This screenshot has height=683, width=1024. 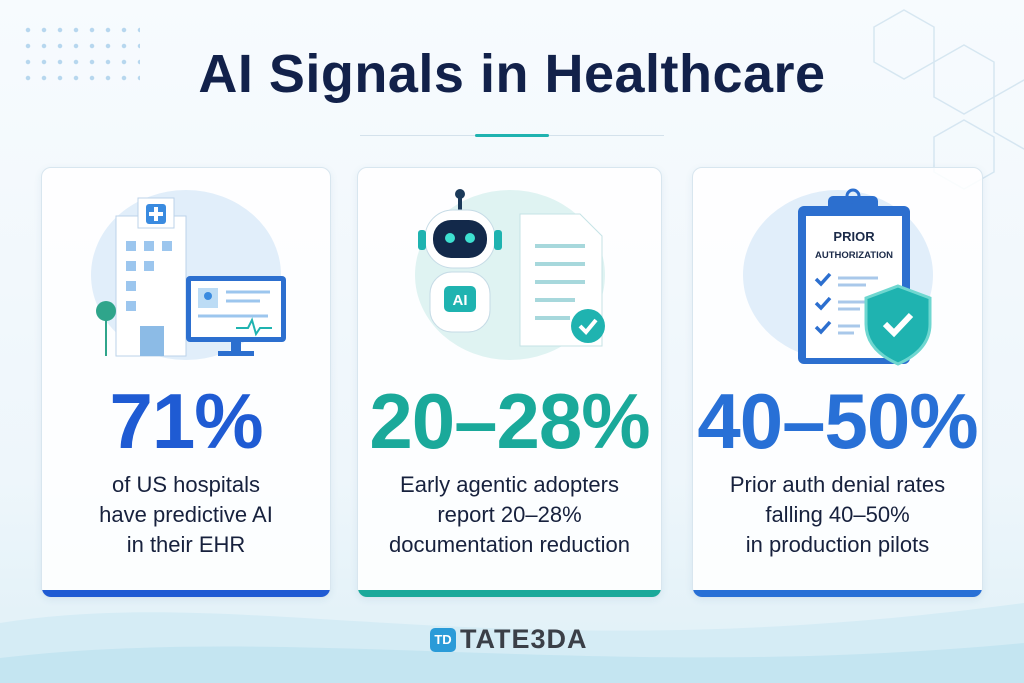 What do you see at coordinates (509, 544) in the screenshot?
I see `description-line: documentation reduction` at bounding box center [509, 544].